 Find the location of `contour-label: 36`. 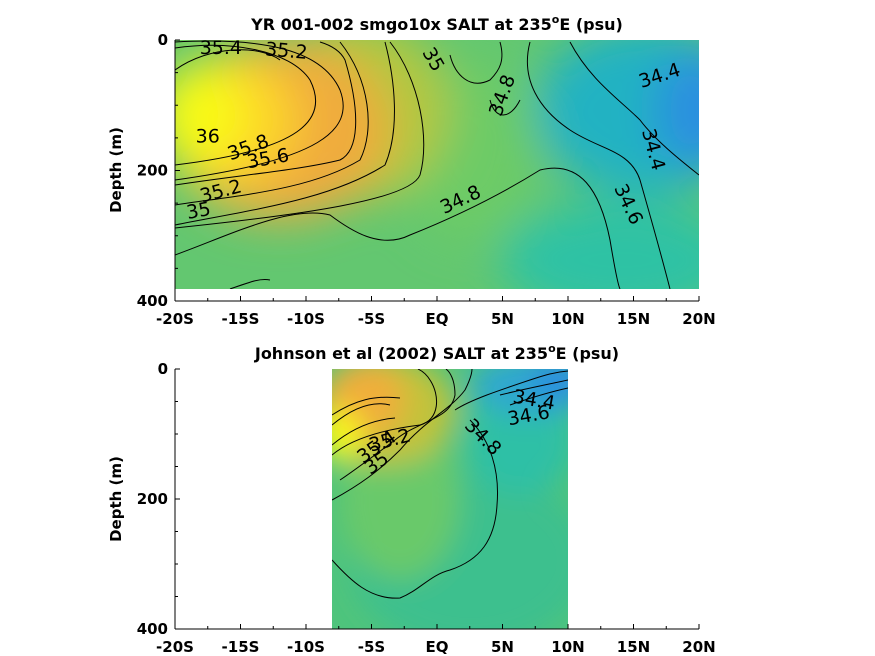

contour-label: 36 is located at coordinates (208, 137).